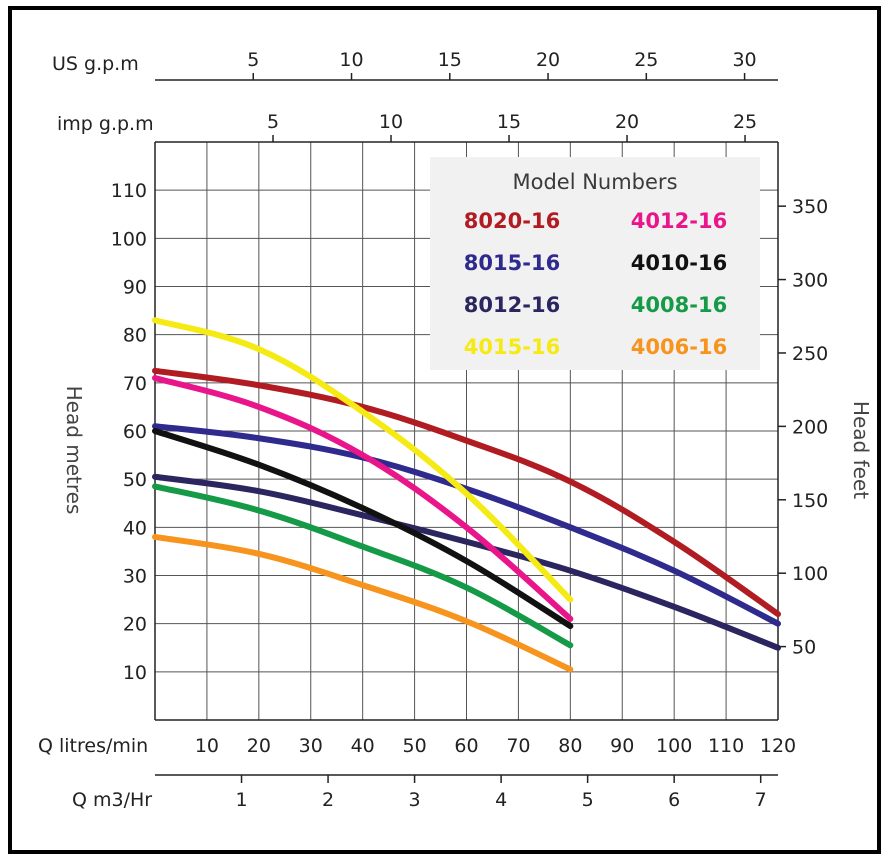 The height and width of the screenshot is (860, 895). Describe the element at coordinates (861, 450) in the screenshot. I see `y2-axis-title: Head feet` at that location.